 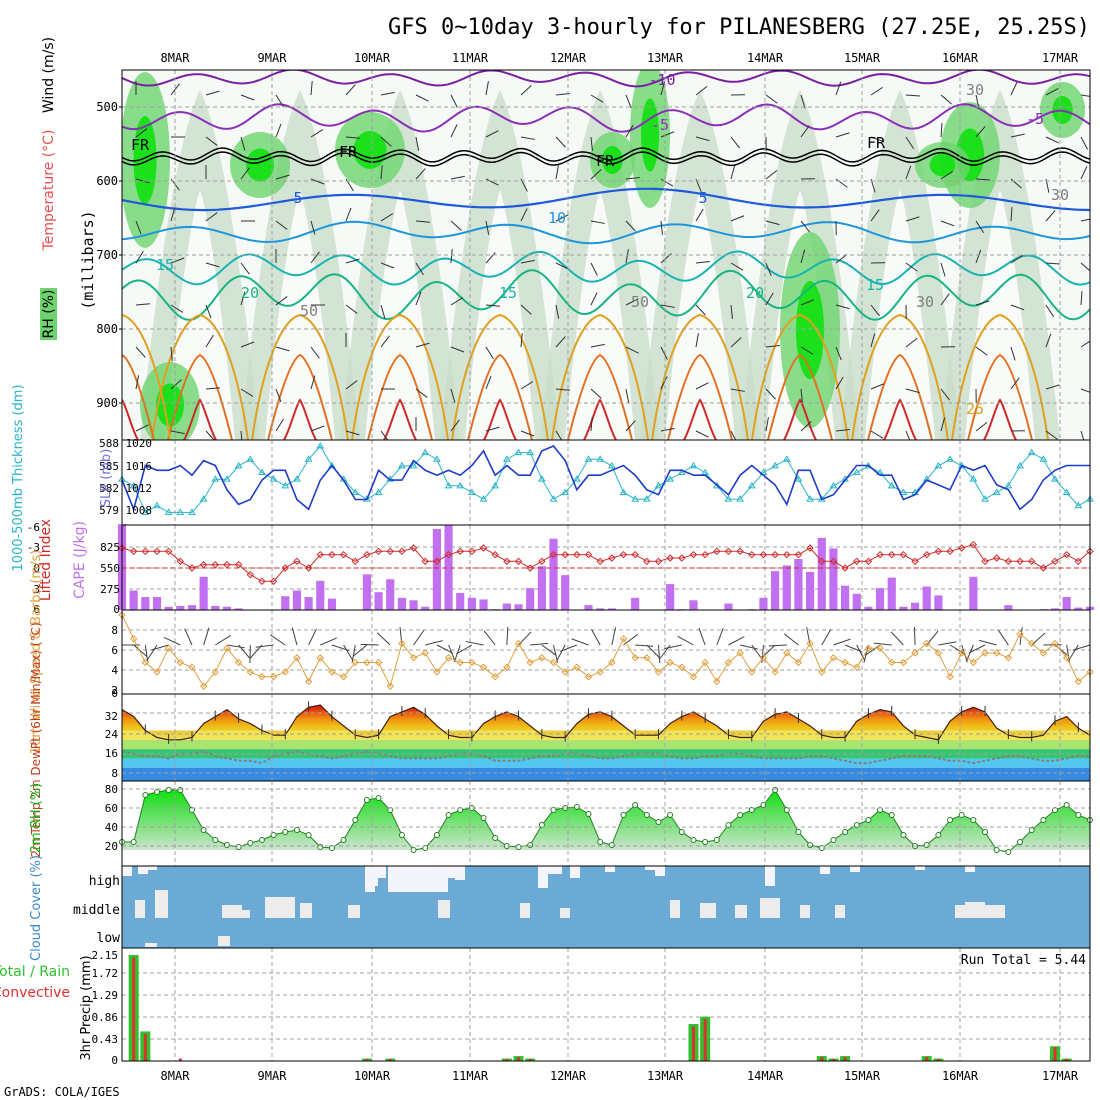 I want to click on slp-line, so click(x=605, y=478).